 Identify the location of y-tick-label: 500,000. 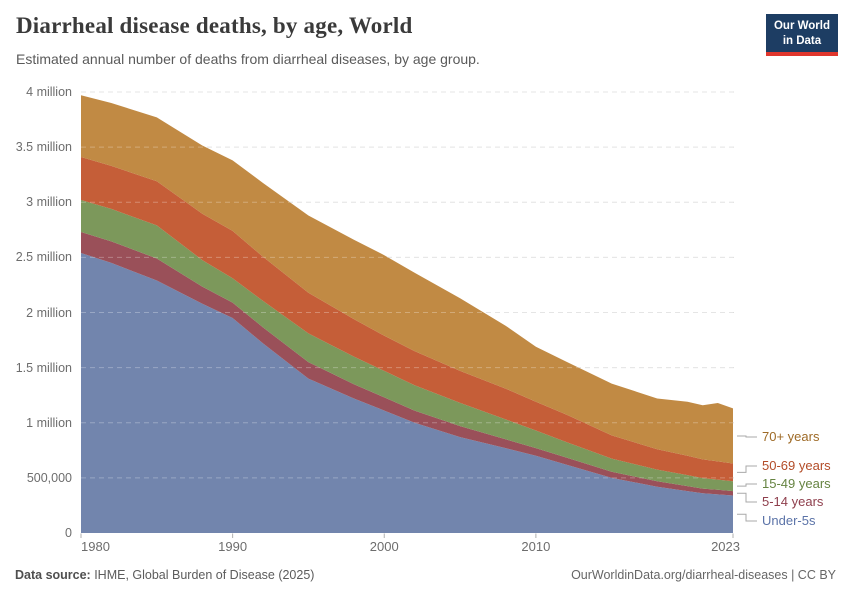
(49, 477).